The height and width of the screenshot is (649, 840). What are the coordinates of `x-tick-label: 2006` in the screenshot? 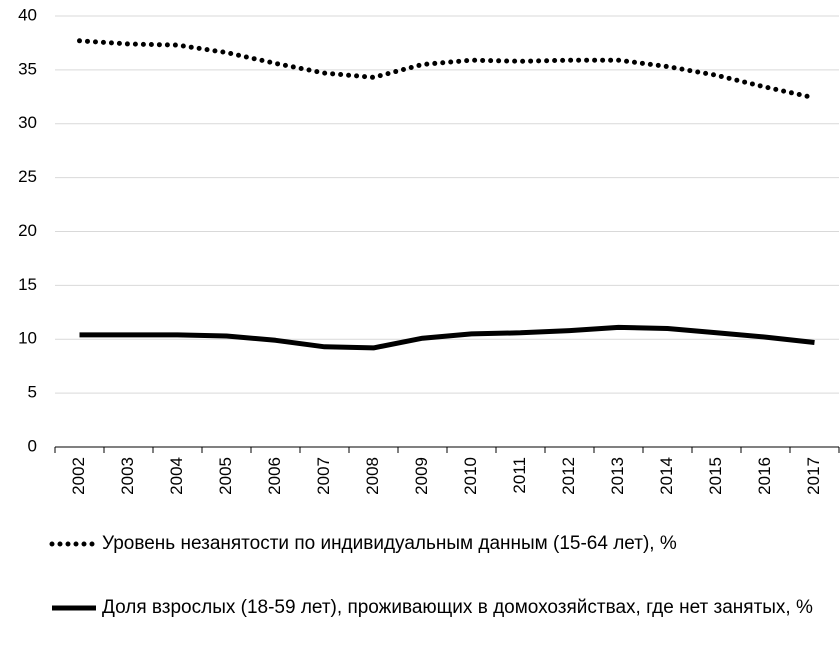 It's located at (274, 476).